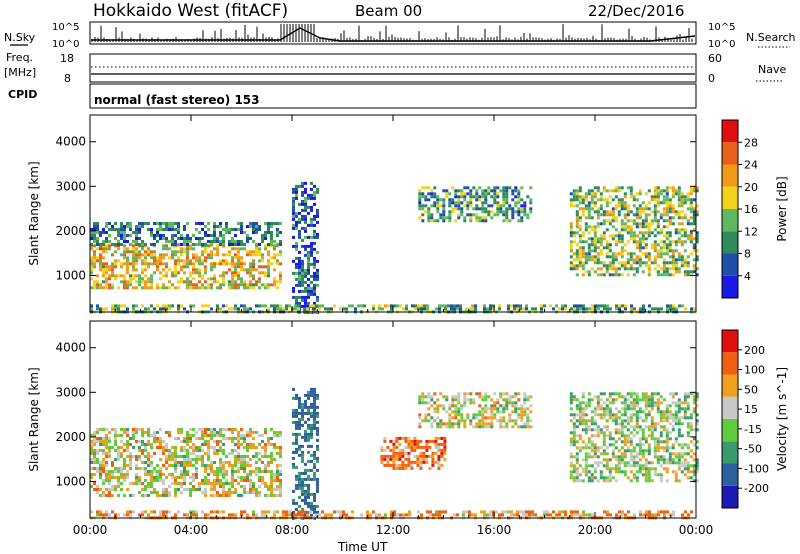 This screenshot has height=554, width=800. I want to click on colorbar-swatch, so click(730, 363).